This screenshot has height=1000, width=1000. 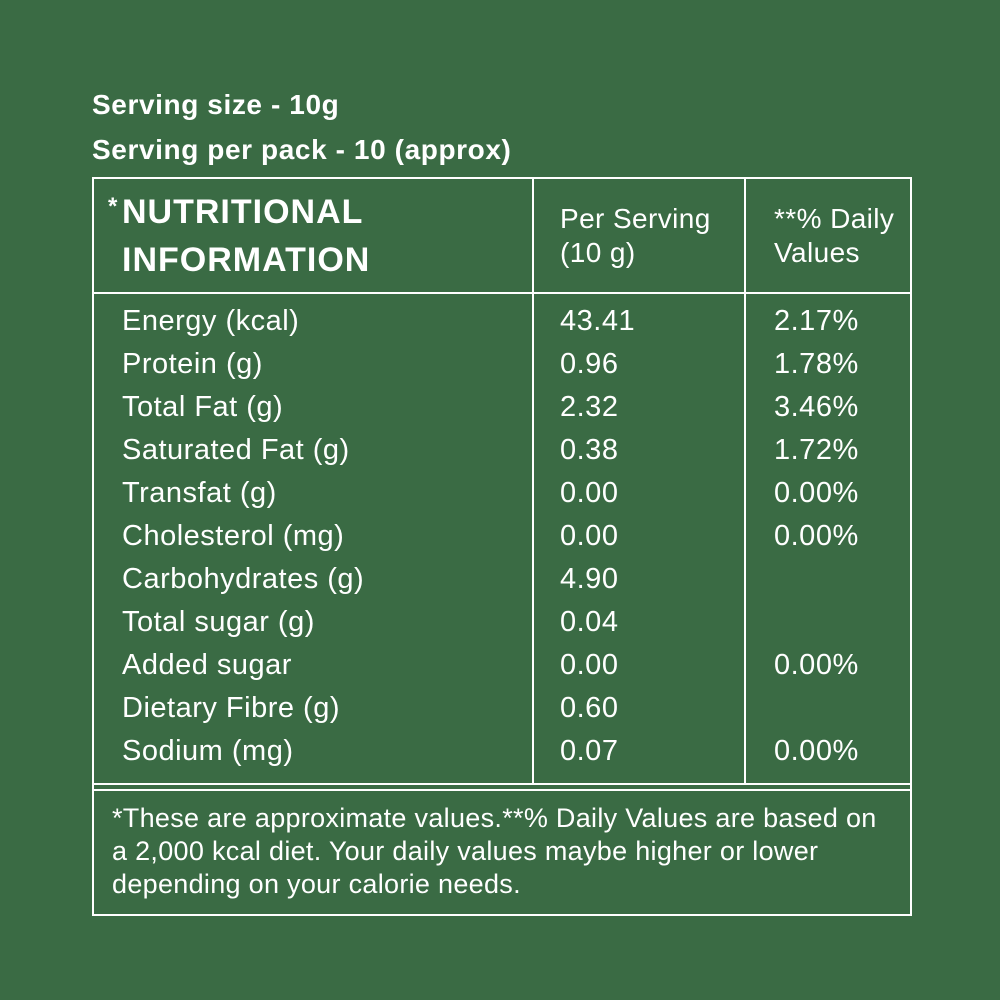 I want to click on table-title: * NUTRITIONAL INFORMATION, so click(x=239, y=236).